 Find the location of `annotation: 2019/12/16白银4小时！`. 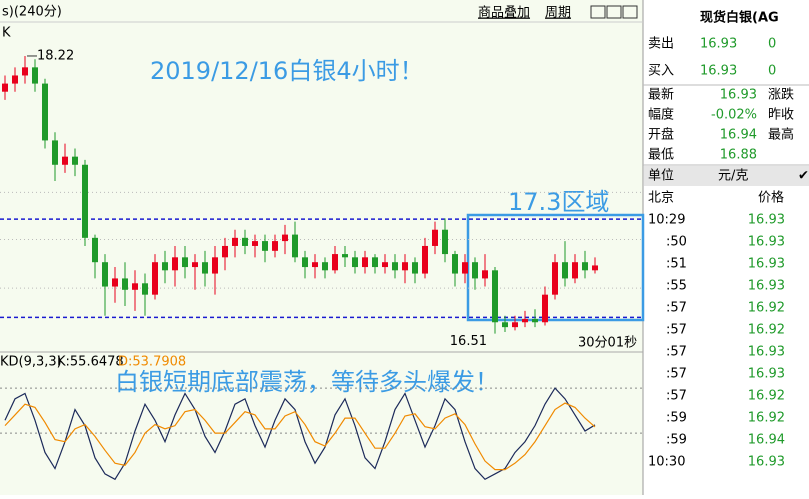

annotation: 2019/12/16白银4小时！ is located at coordinates (287, 71).